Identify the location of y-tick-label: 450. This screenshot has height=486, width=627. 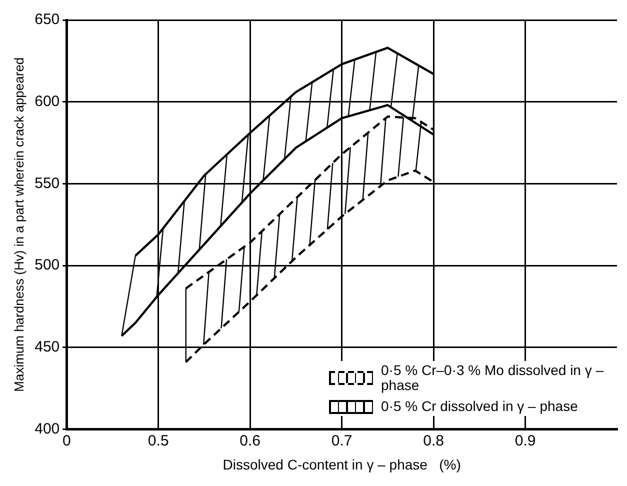
(47, 347).